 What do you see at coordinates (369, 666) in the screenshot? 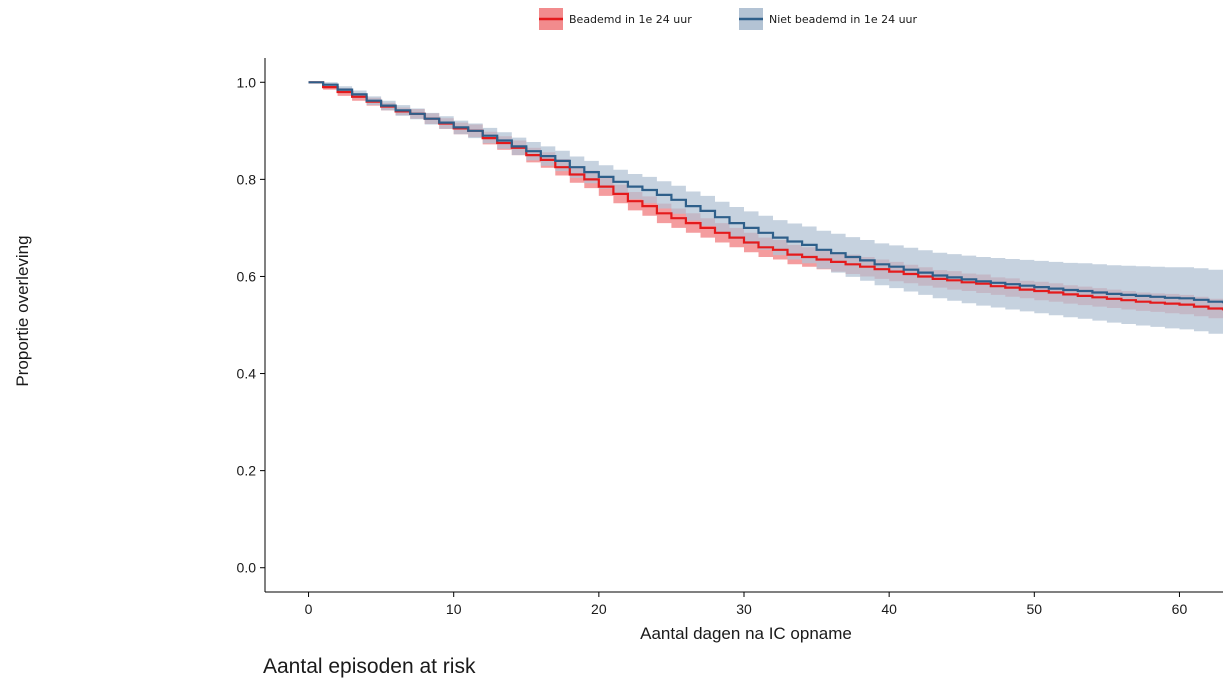
I see `risk-table-title: Aantal episoden at risk` at bounding box center [369, 666].